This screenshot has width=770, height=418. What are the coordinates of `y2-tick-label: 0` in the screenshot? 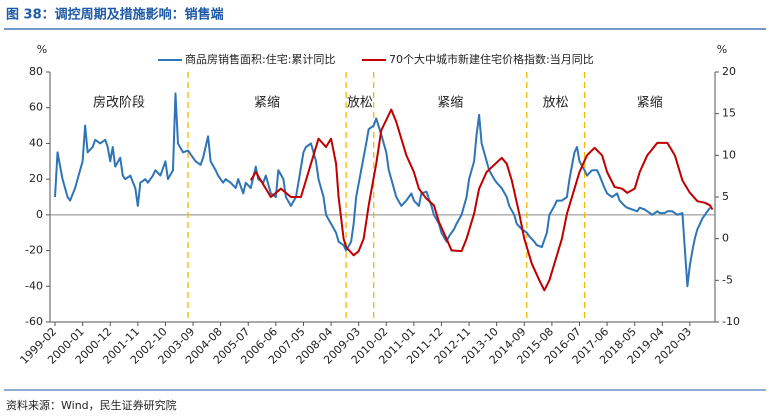 It's located at (725, 238).